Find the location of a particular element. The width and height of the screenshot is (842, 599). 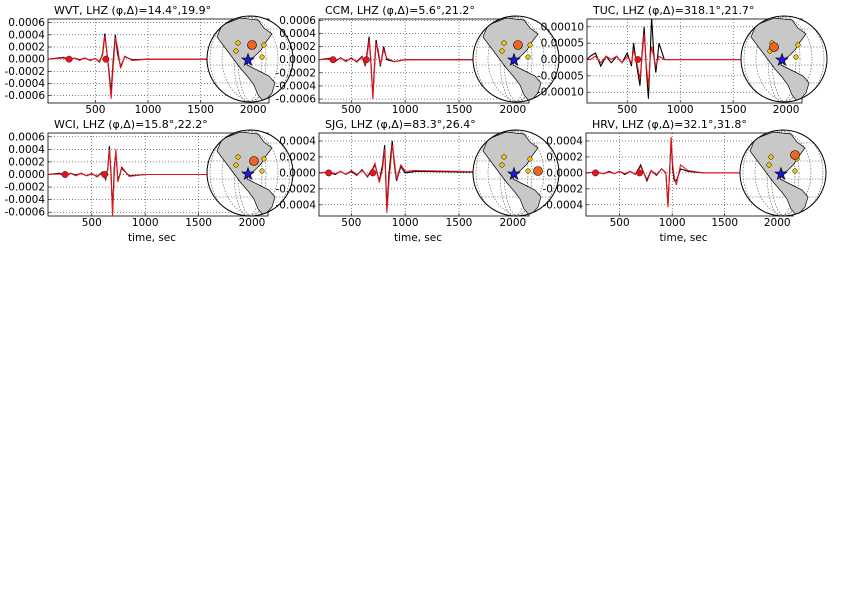

panel-title: CCM, LHZ (φ,Δ)=5.6°,21.2° is located at coordinates (400, 10).